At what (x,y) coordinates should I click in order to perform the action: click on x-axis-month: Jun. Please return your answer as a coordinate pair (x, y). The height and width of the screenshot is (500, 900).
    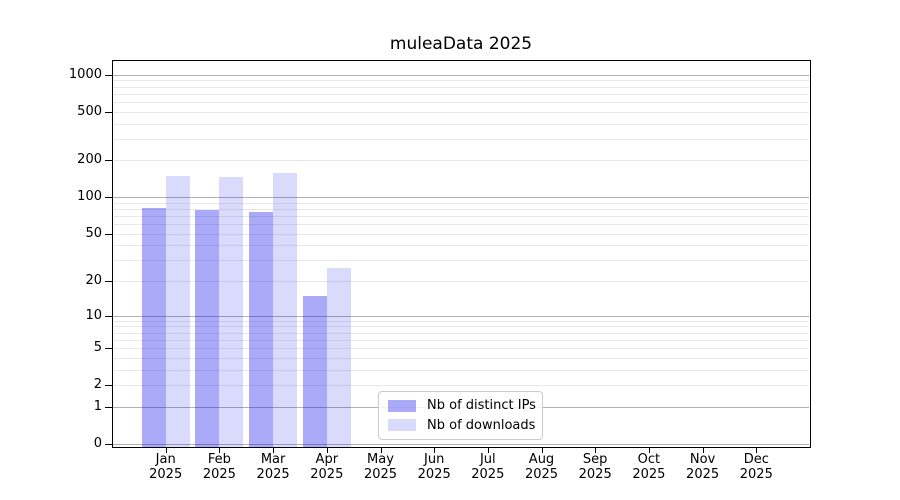
    Looking at the image, I should click on (434, 459).